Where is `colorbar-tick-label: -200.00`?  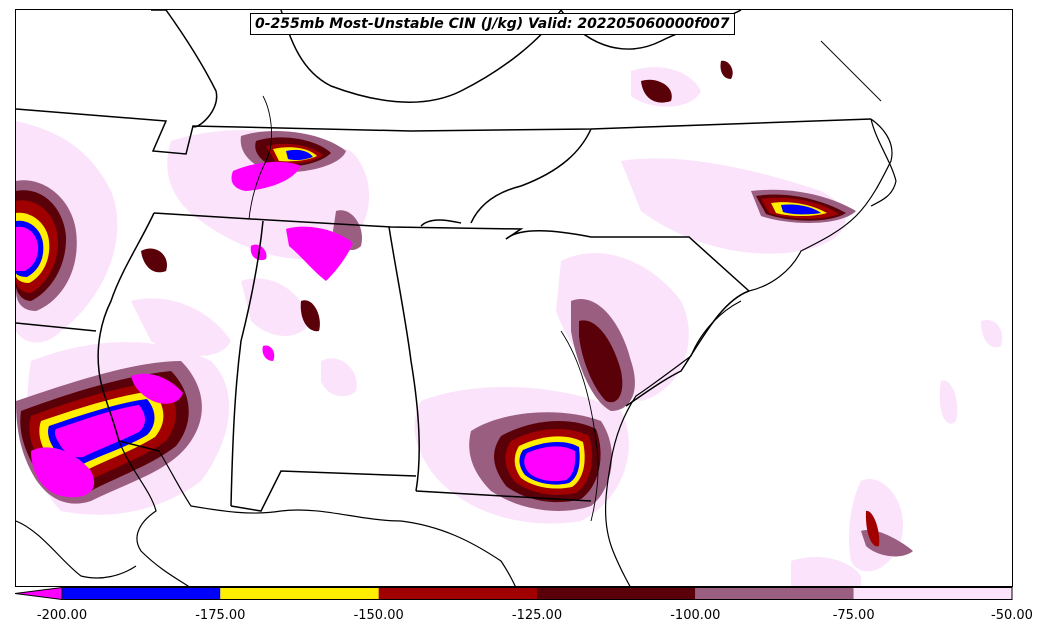
colorbar-tick-label: -200.00 is located at coordinates (62, 615).